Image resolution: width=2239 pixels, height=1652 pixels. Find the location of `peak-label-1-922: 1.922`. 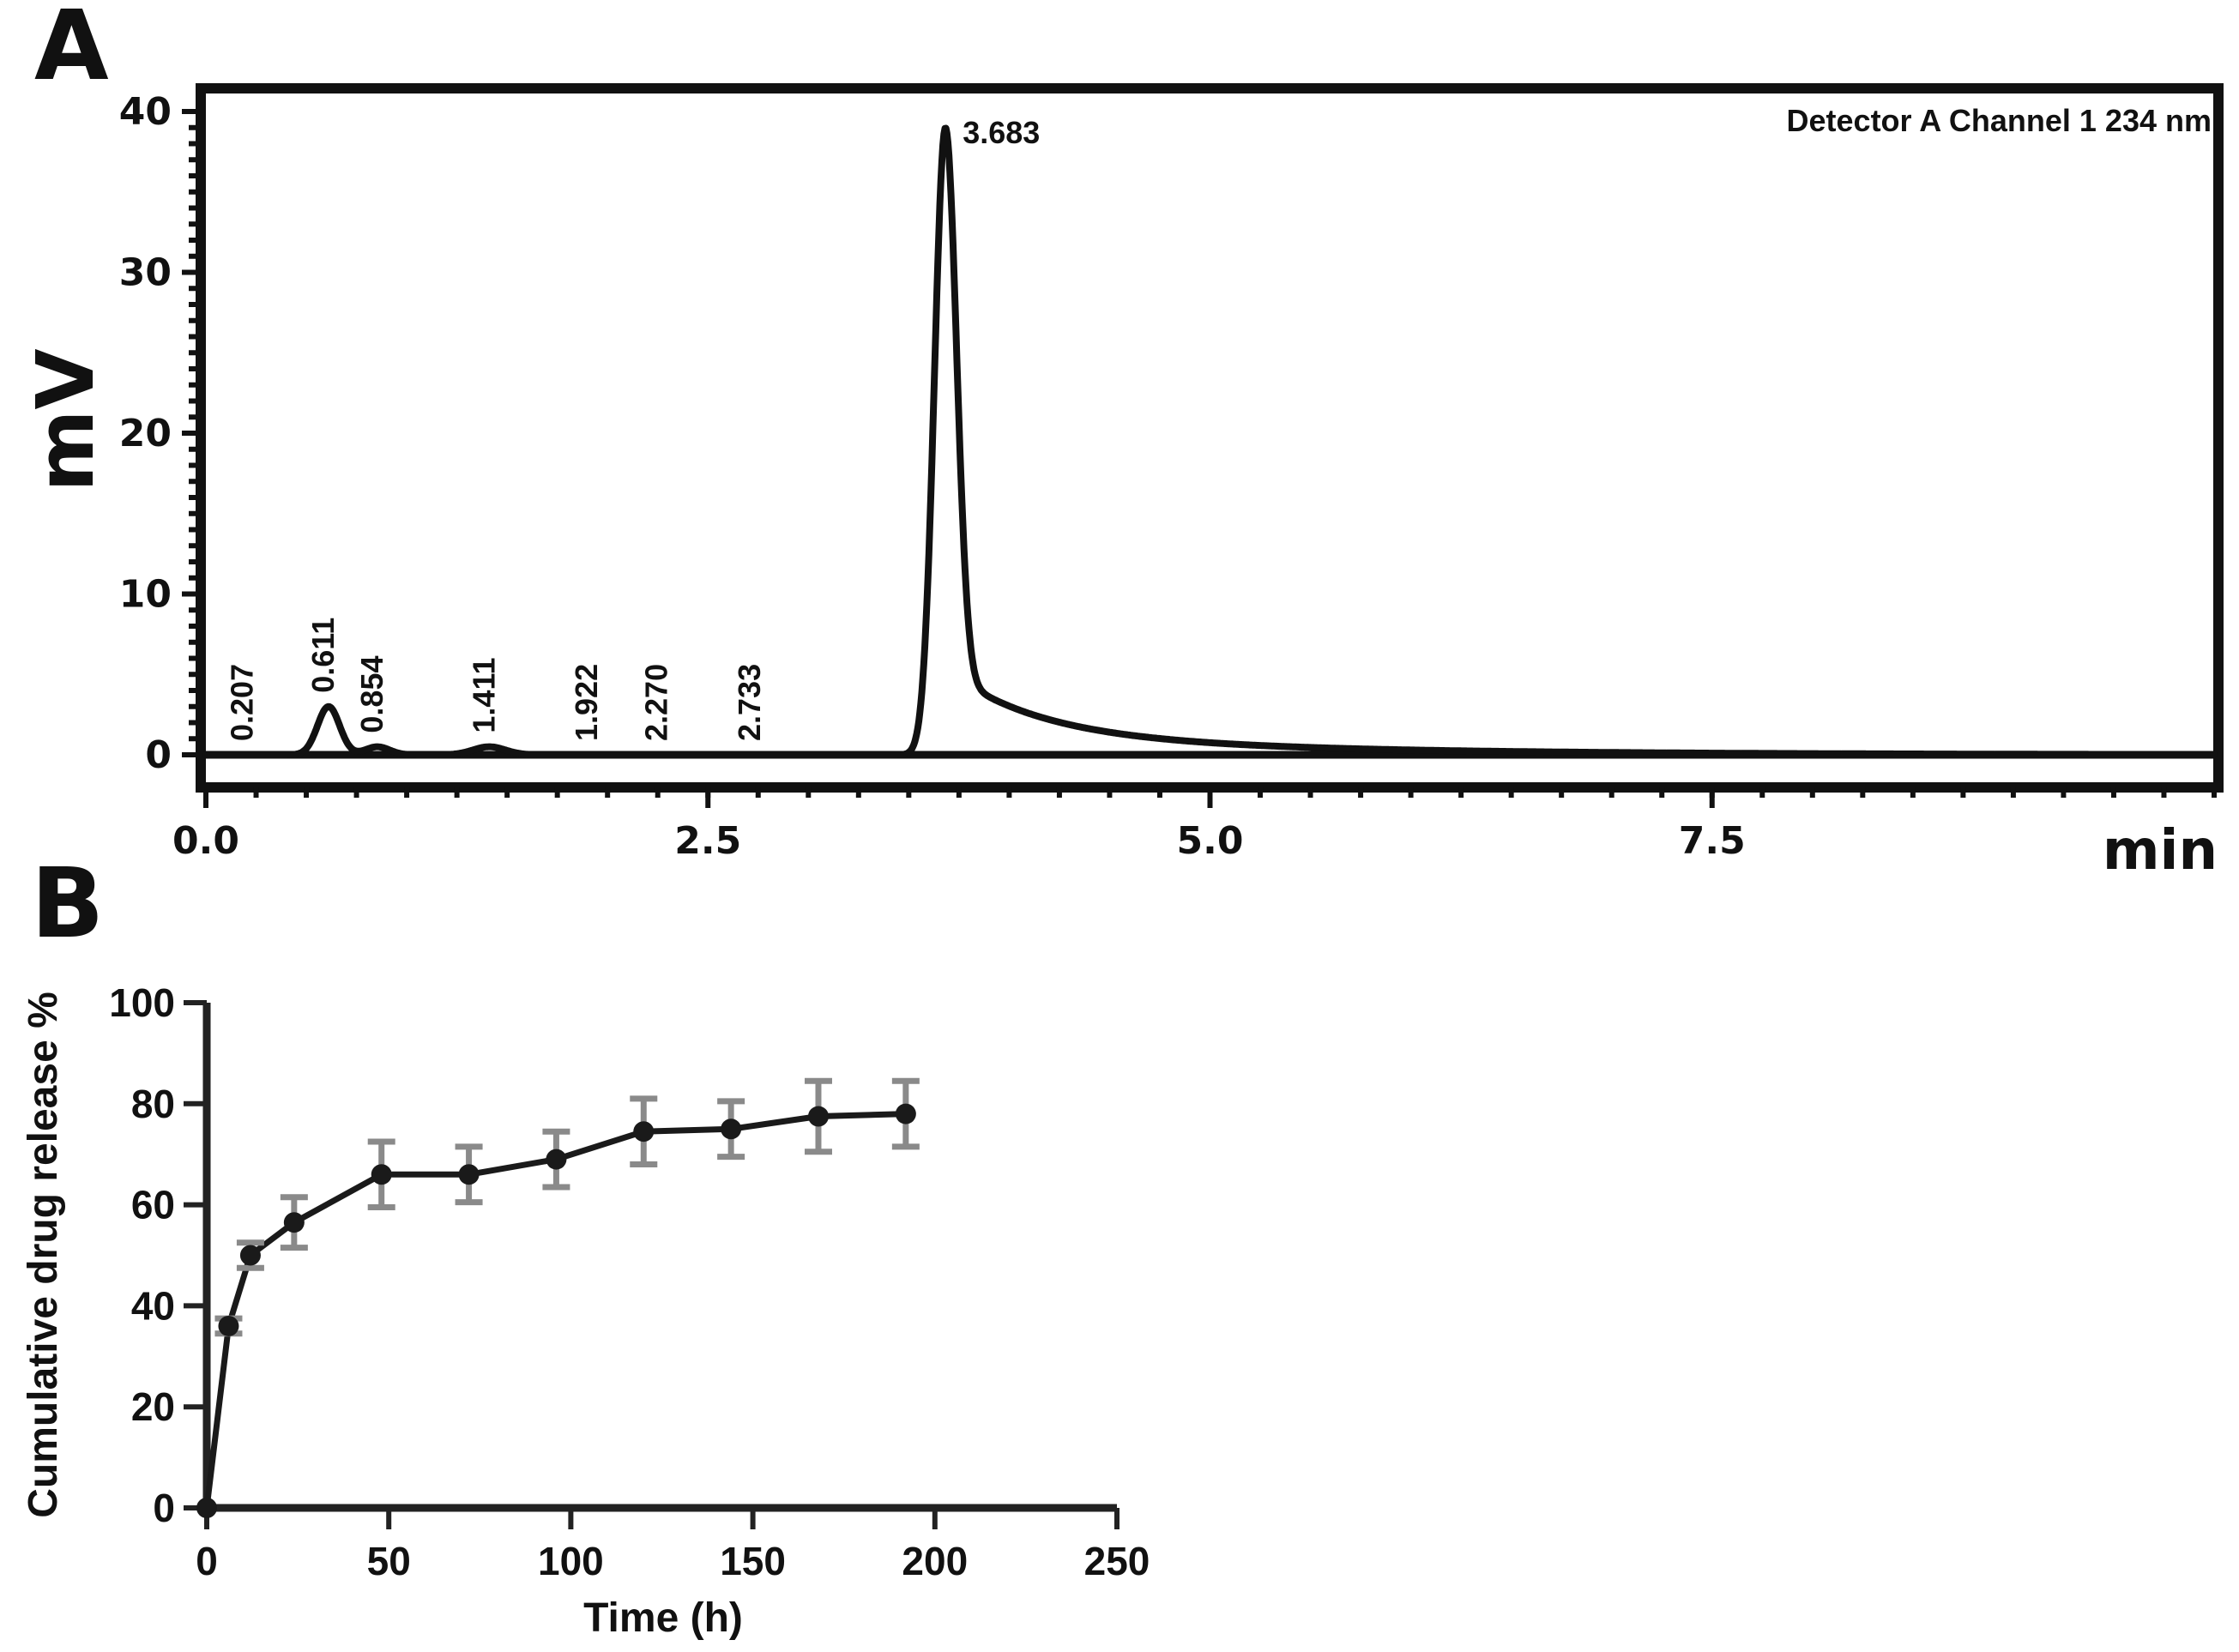

peak-label-1-922: 1.922 is located at coordinates (586, 702).